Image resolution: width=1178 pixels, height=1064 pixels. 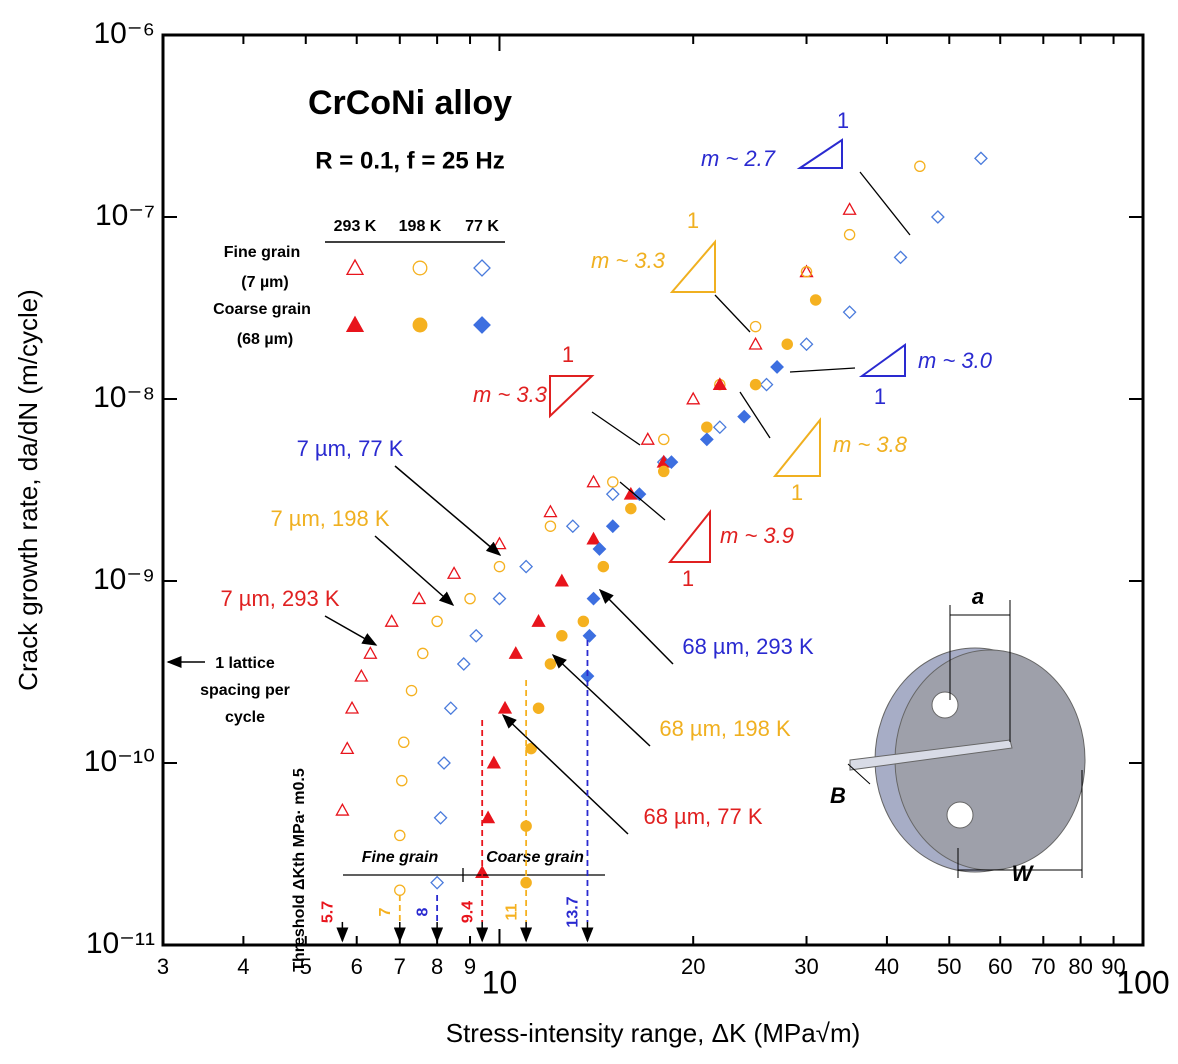 I want to click on x-tick-label: 40, so click(x=887, y=966).